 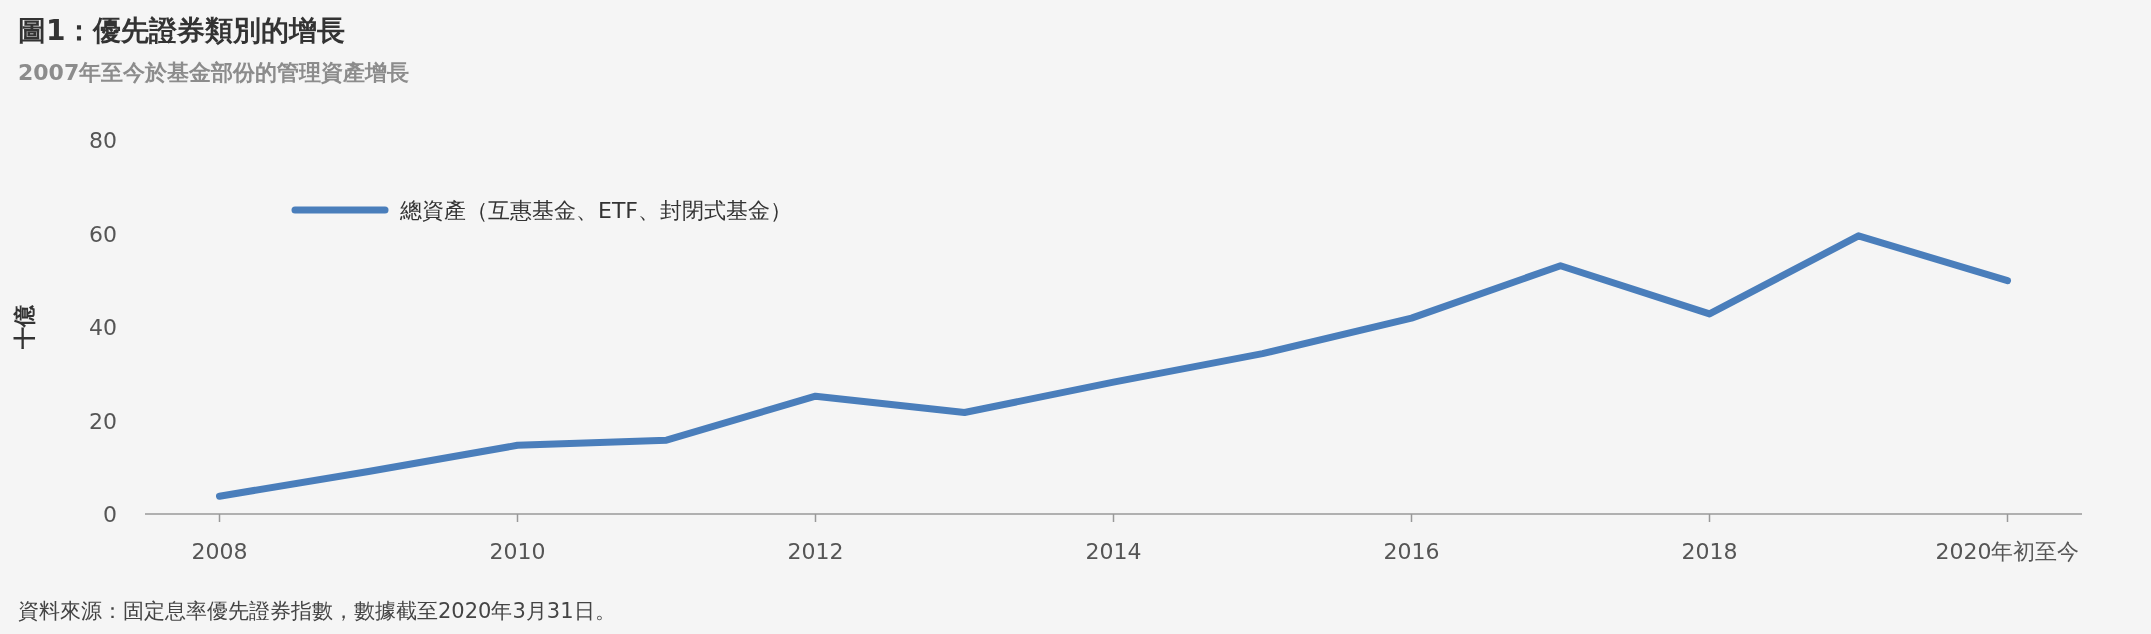 What do you see at coordinates (595, 210) in the screenshot?
I see `legend-label: 總資產（互惠基金、ETF、封閉式基金）` at bounding box center [595, 210].